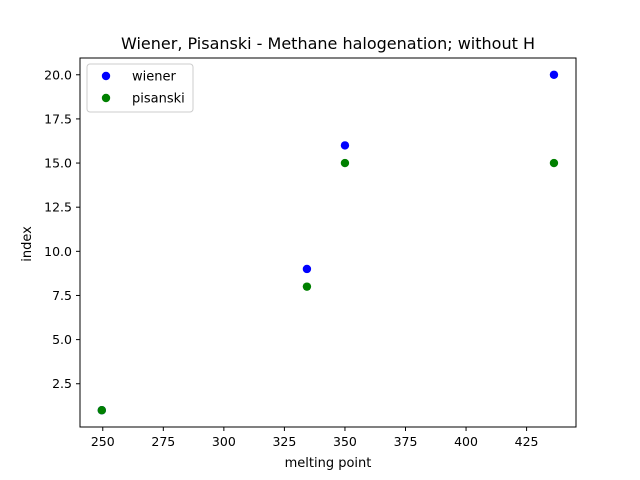 The height and width of the screenshot is (480, 640). Describe the element at coordinates (27, 244) in the screenshot. I see `y-axis-label: index` at that location.